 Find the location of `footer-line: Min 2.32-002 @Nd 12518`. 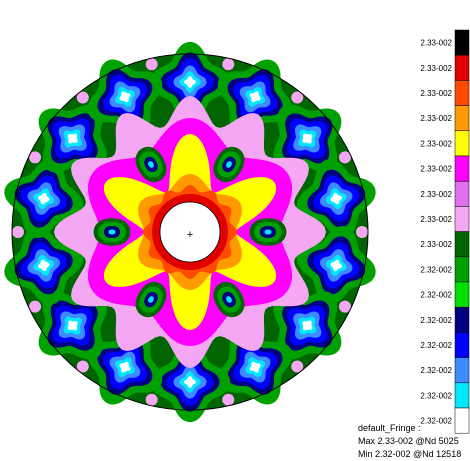

footer-line: Min 2.32-002 @Nd 12518 is located at coordinates (409, 454).